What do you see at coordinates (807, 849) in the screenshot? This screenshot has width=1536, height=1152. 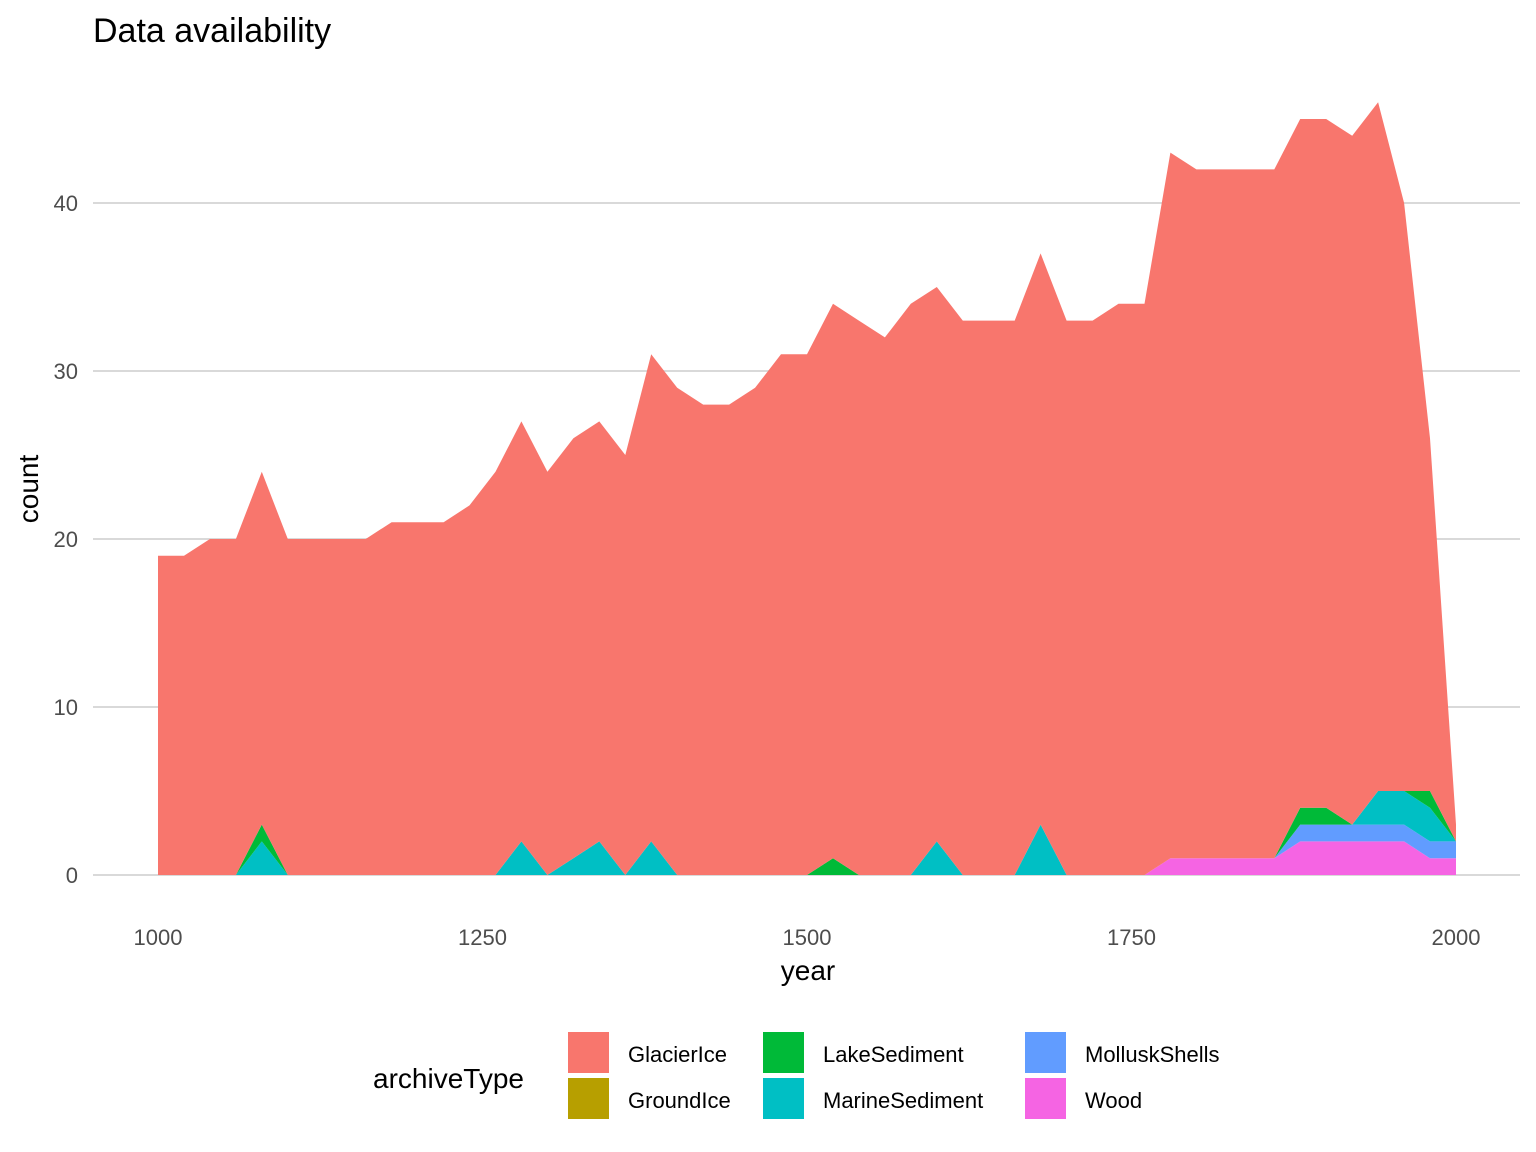 I see `area-molluskshells` at bounding box center [807, 849].